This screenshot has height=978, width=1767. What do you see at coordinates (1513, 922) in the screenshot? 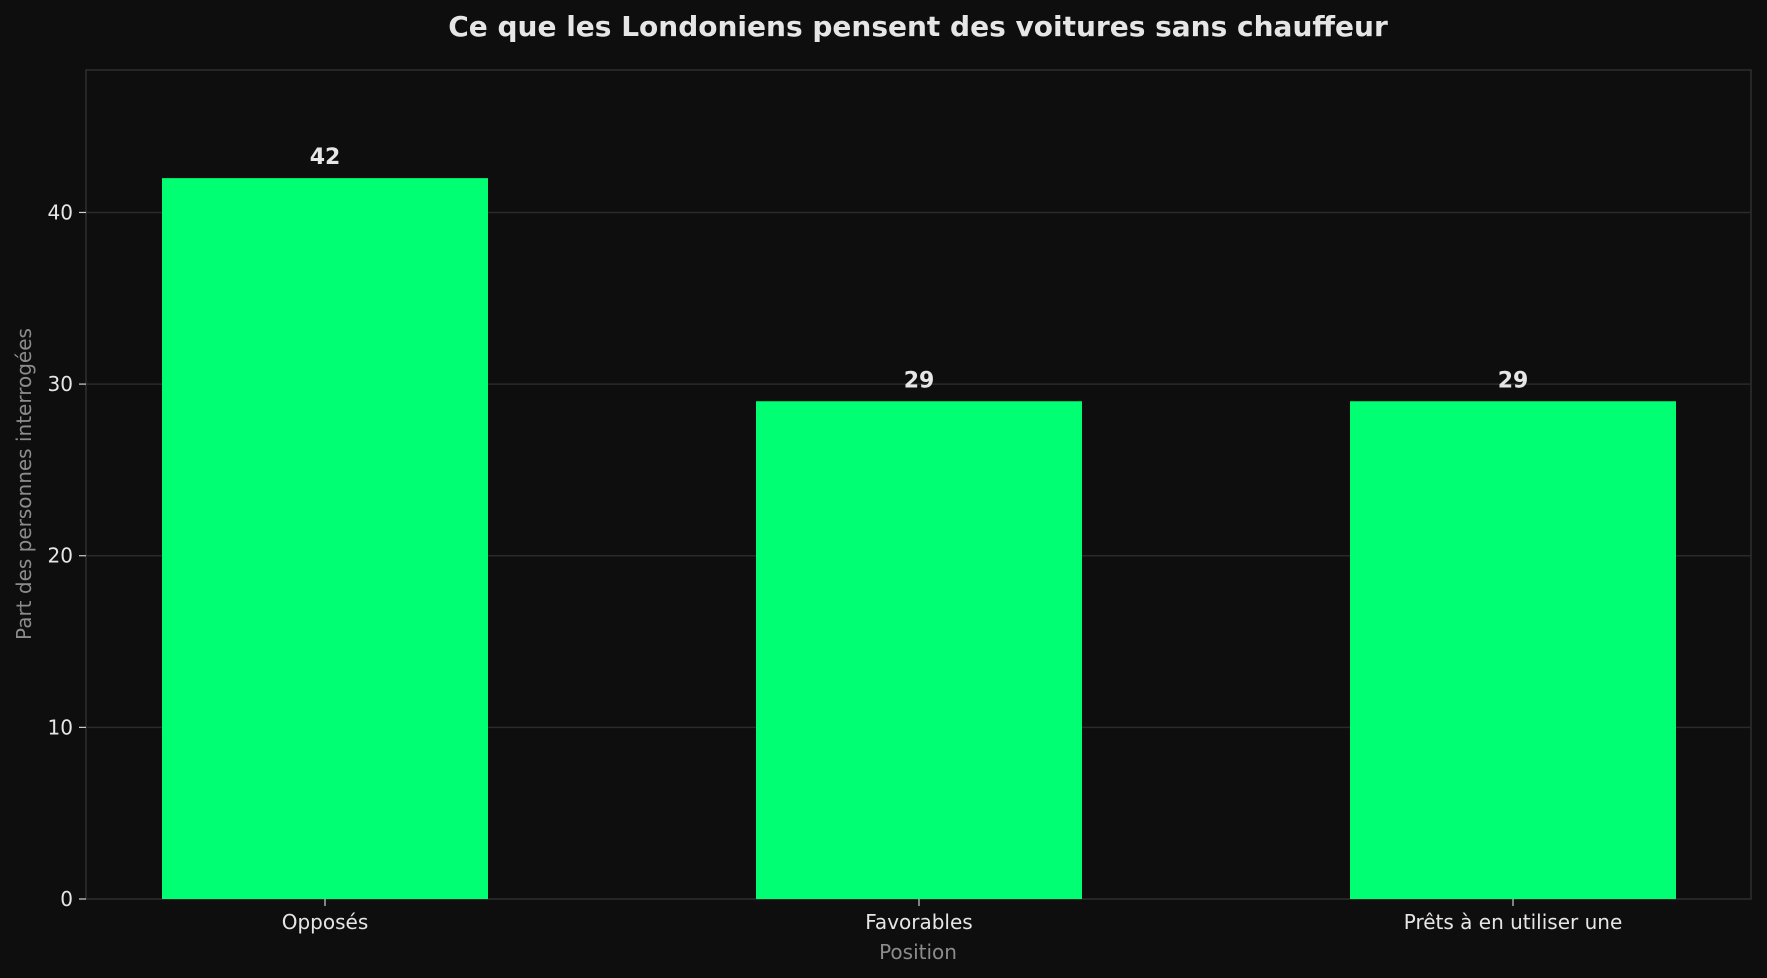
I see `x-tick-label: Prêts à en utiliser une` at bounding box center [1513, 922].